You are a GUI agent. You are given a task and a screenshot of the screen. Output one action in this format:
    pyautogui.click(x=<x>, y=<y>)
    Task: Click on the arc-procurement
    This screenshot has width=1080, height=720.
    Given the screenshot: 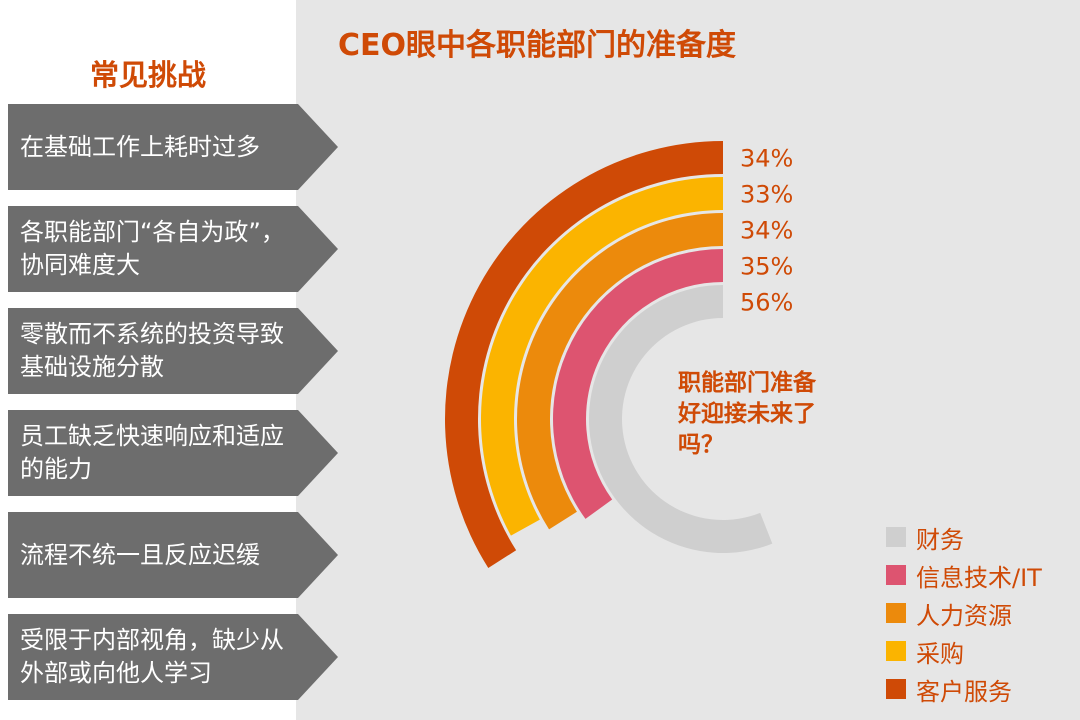 What is the action you would take?
    pyautogui.click(x=601, y=356)
    